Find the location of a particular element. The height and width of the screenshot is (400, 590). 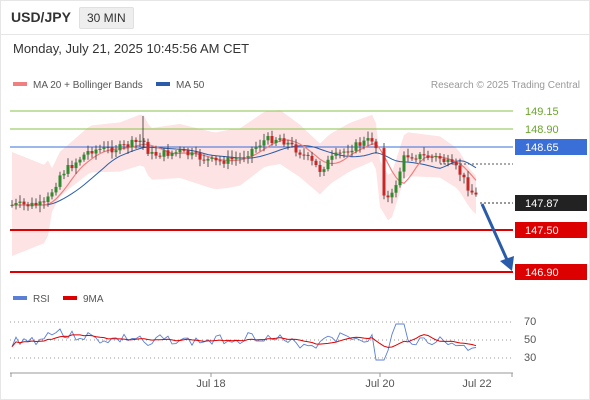

support1-tag is located at coordinates (551, 230).